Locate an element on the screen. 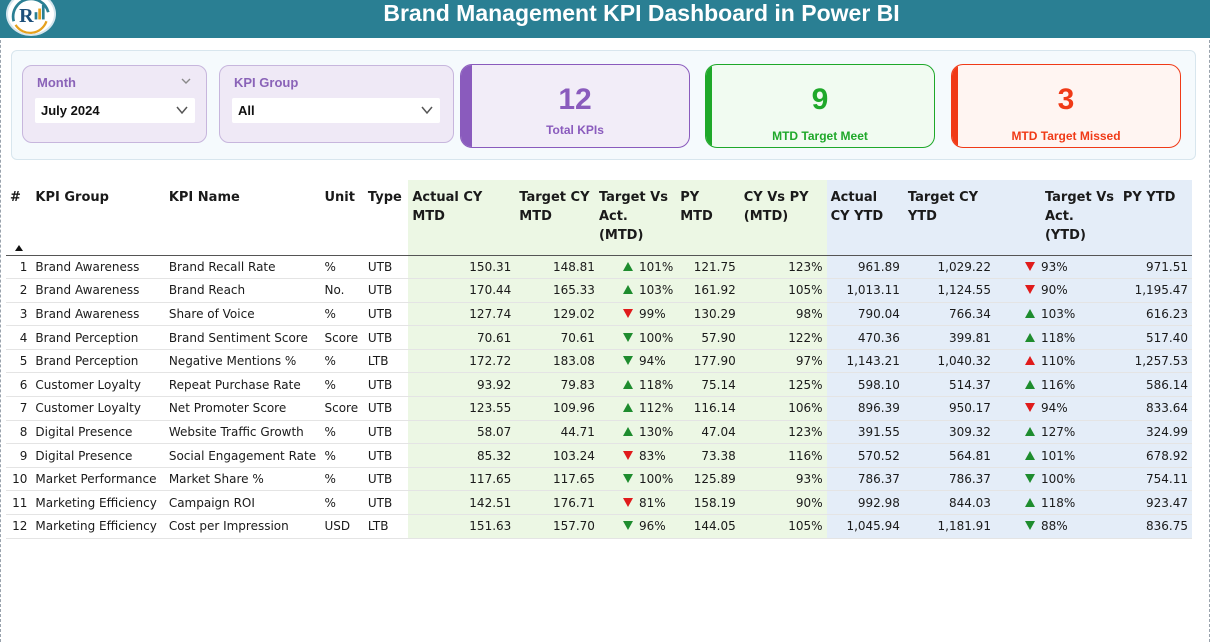 The width and height of the screenshot is (1210, 642). column-header-actual-cy-ytd: Actual CY YTD is located at coordinates (865, 218).